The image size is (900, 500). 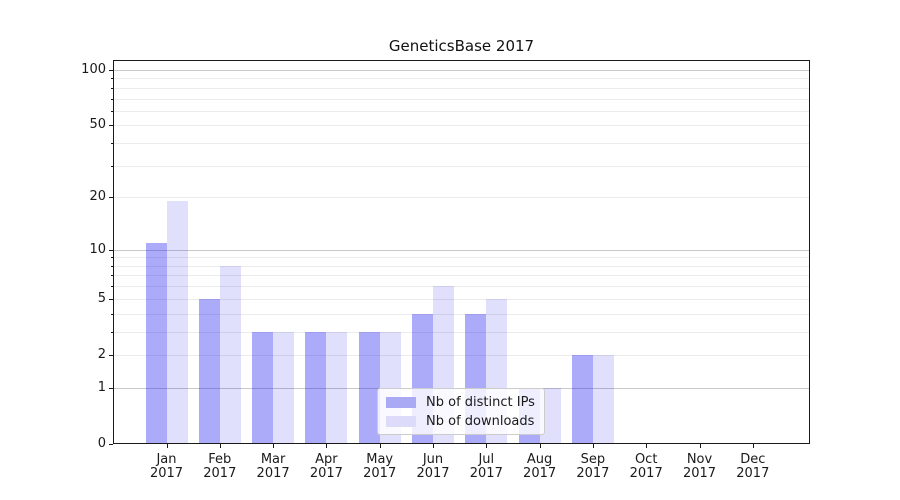 What do you see at coordinates (101, 298) in the screenshot?
I see `y-axis-tick-label: 5` at bounding box center [101, 298].